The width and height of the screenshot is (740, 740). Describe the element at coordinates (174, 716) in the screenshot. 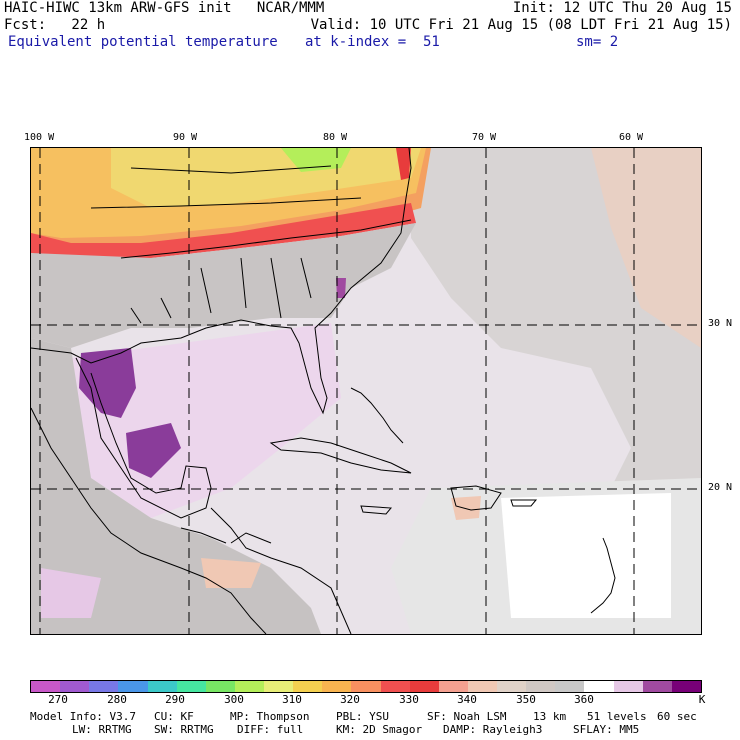

I see `info-cumulus: CU: KF` at that location.